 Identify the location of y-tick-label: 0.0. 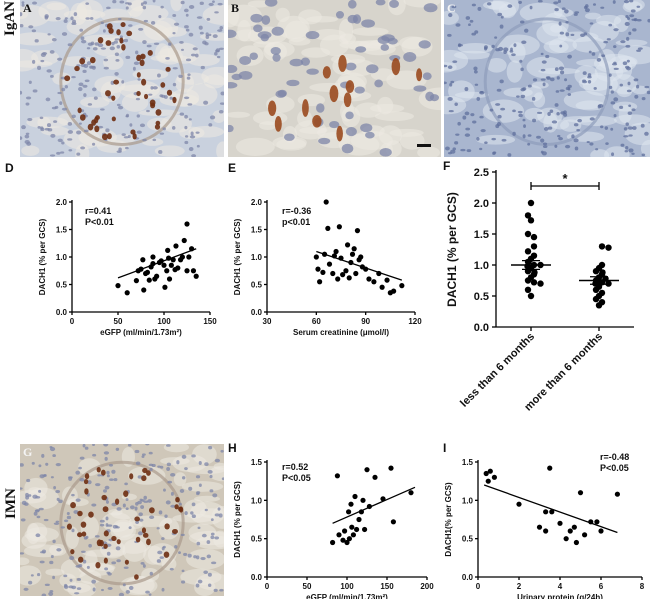
(257, 577).